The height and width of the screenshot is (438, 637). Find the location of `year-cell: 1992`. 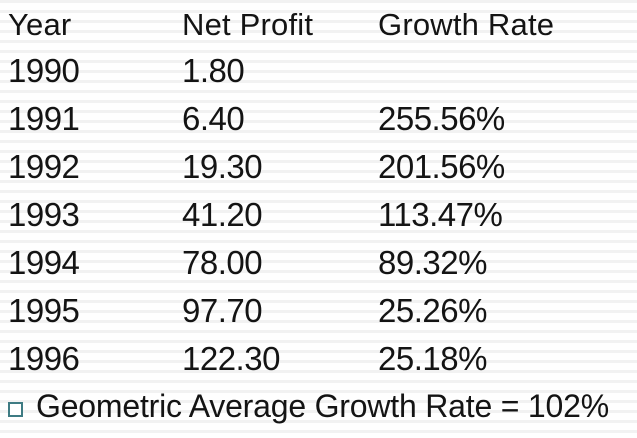

year-cell: 1992 is located at coordinates (44, 166).